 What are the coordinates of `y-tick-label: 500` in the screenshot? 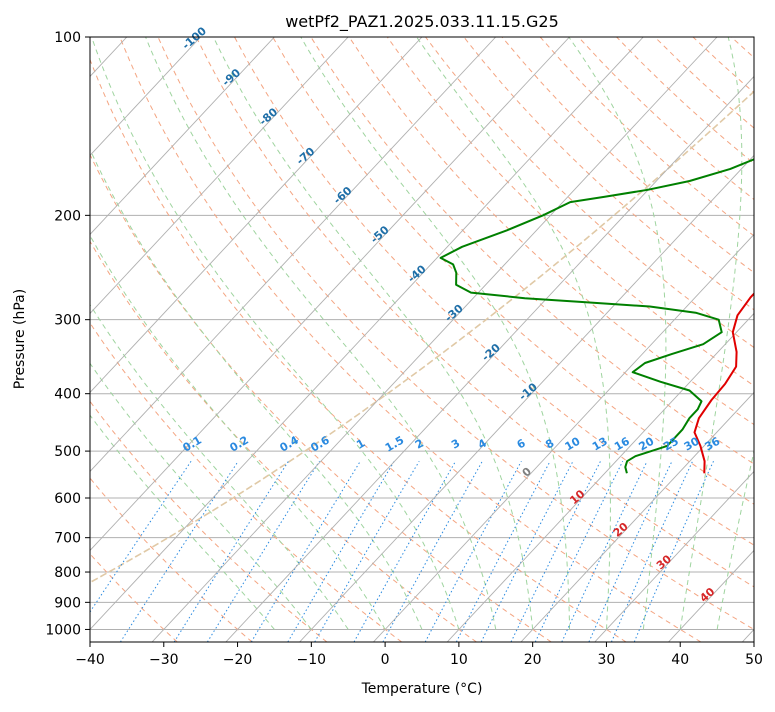 It's located at (67, 452).